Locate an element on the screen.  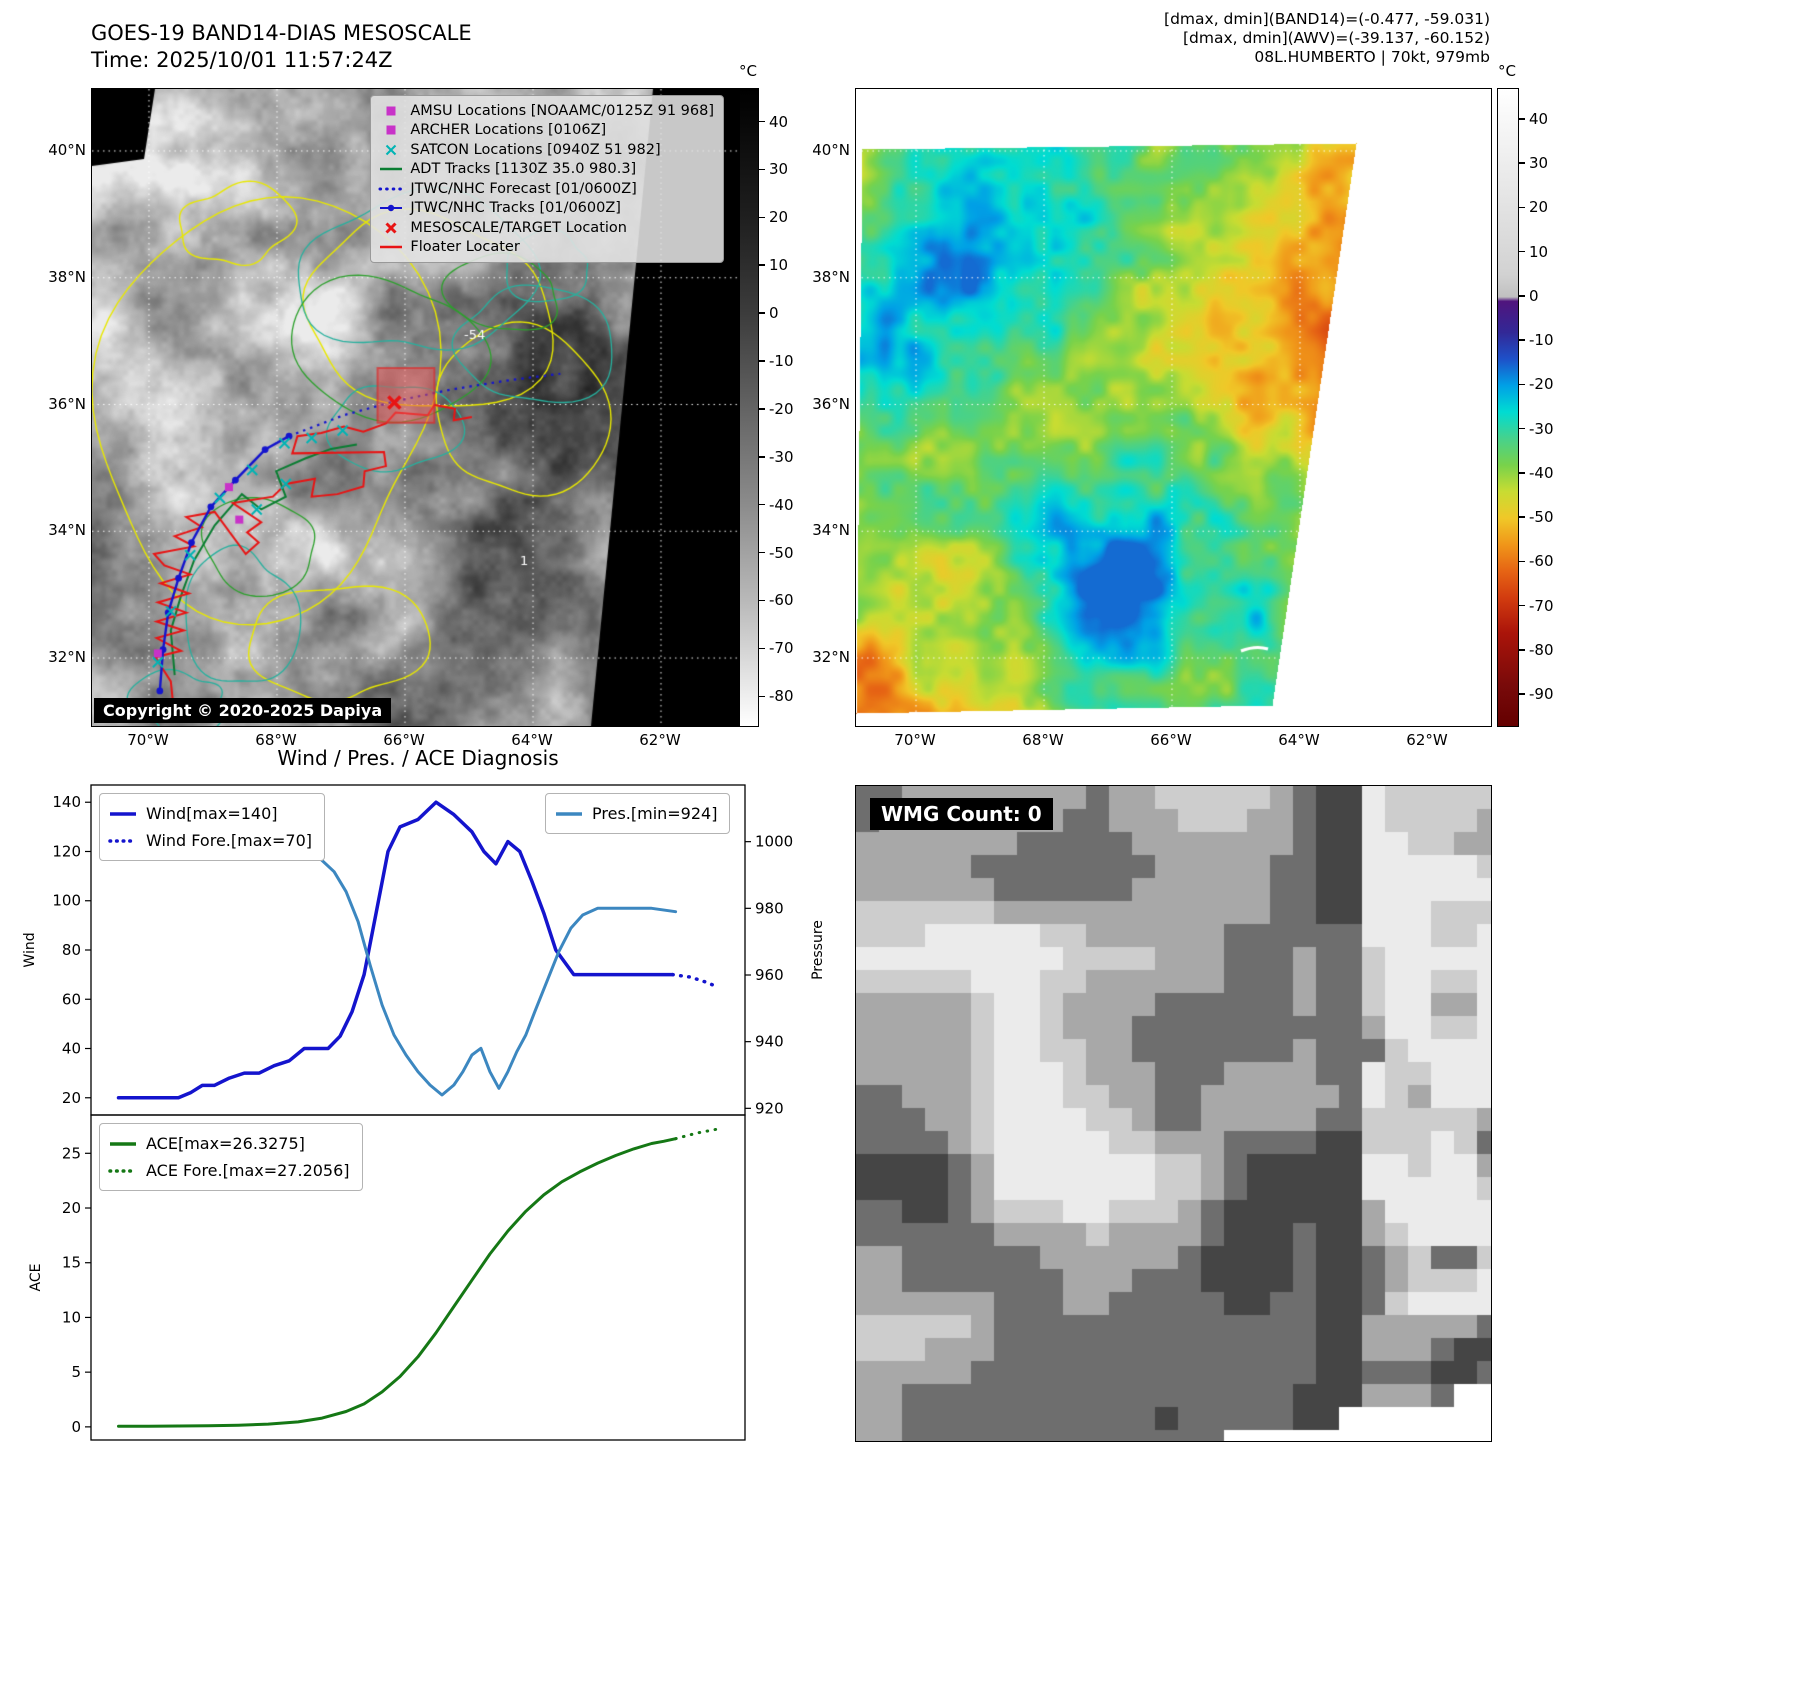
legend-label: SATCON Locations [0940Z 51 982] is located at coordinates (535, 149).